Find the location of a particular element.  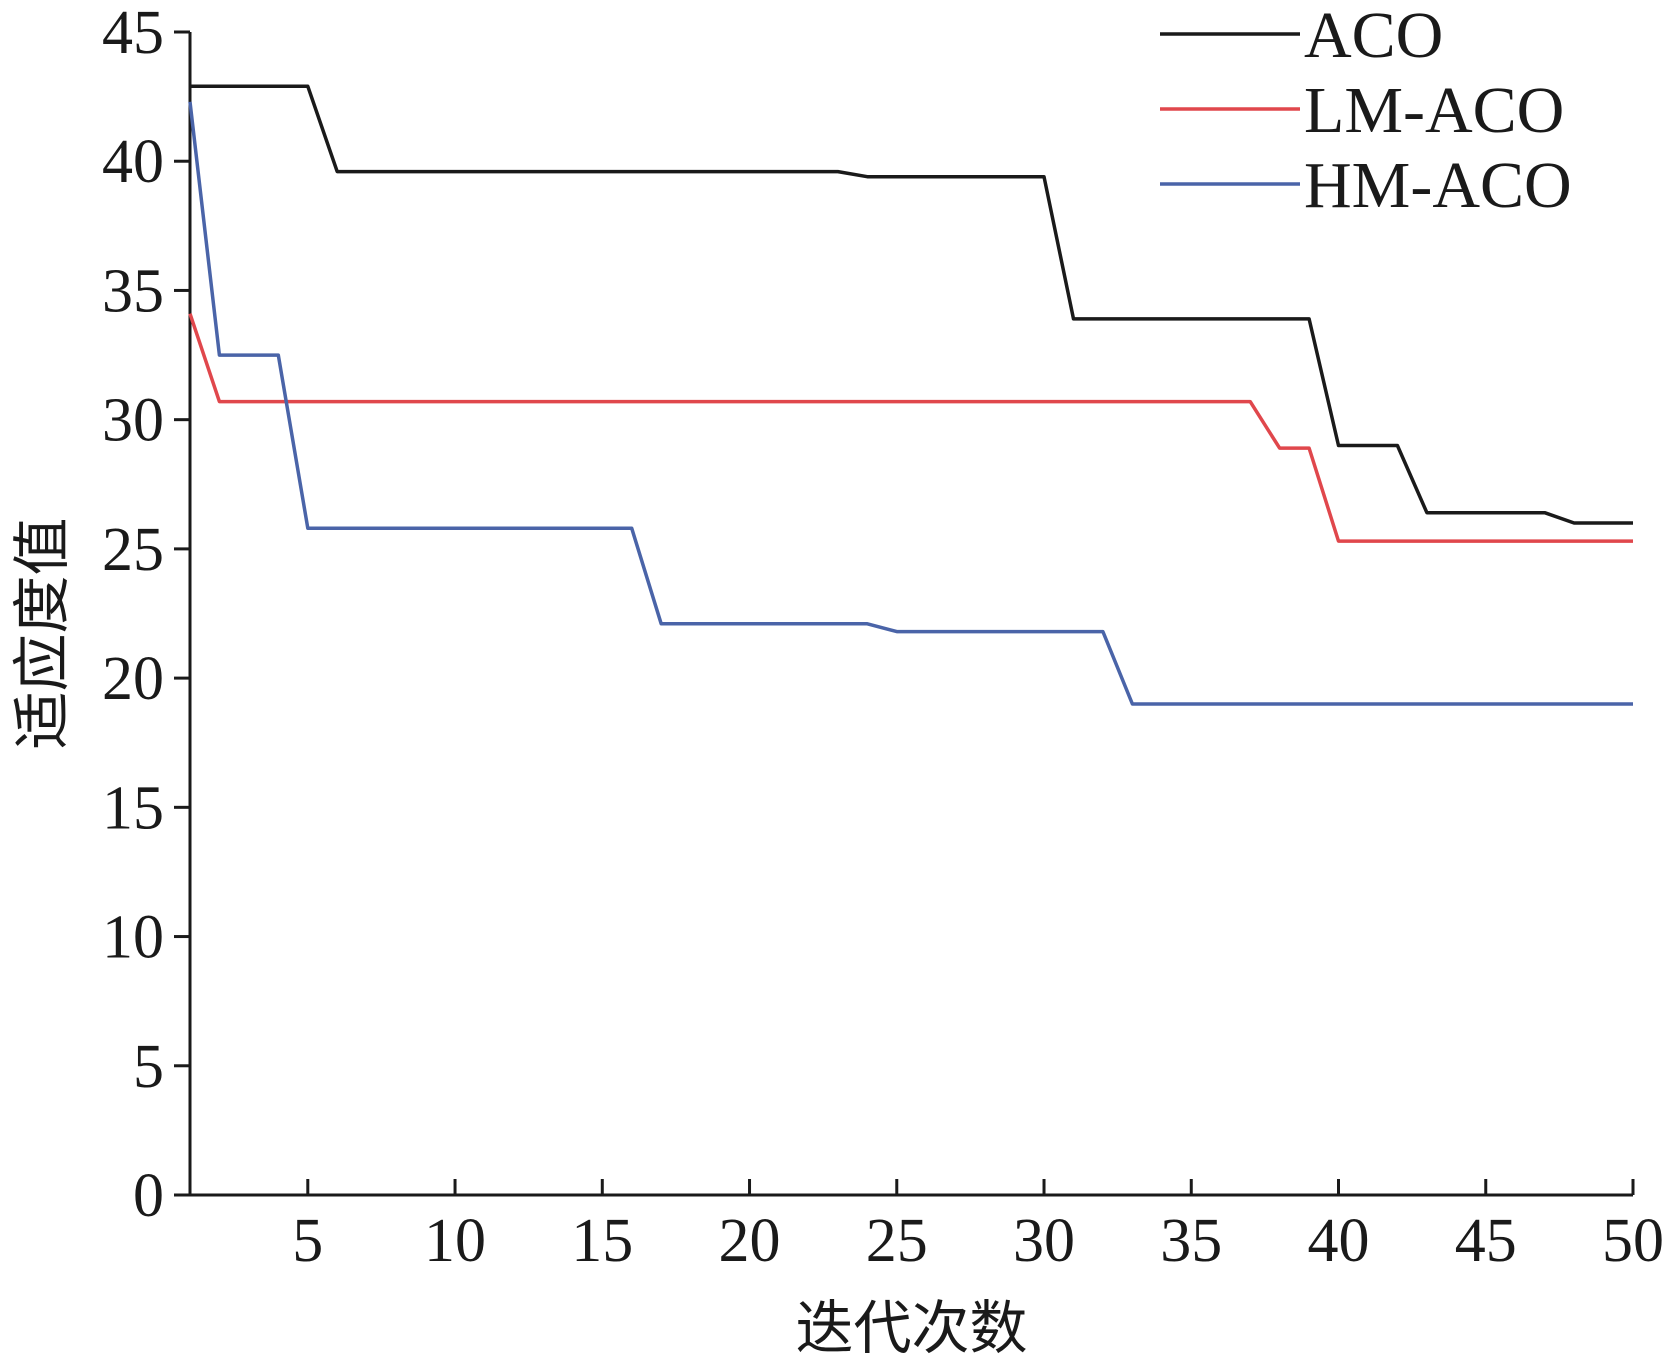

y-tick-label: 0 is located at coordinates (148, 1196).